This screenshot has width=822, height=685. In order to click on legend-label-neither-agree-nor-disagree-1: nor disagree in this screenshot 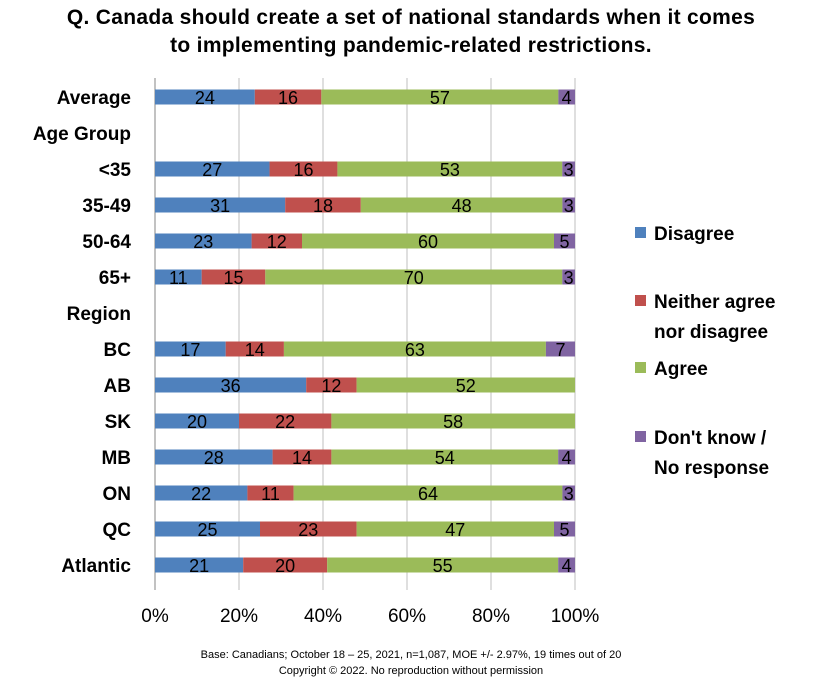, I will do `click(711, 332)`.